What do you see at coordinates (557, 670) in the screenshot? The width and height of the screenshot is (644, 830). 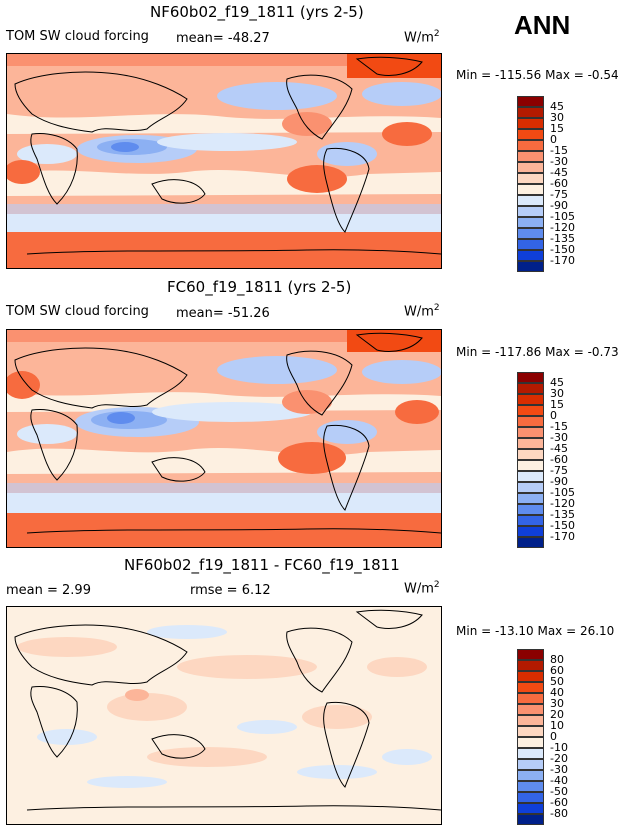 I see `colorbar-label: 60` at bounding box center [557, 670].